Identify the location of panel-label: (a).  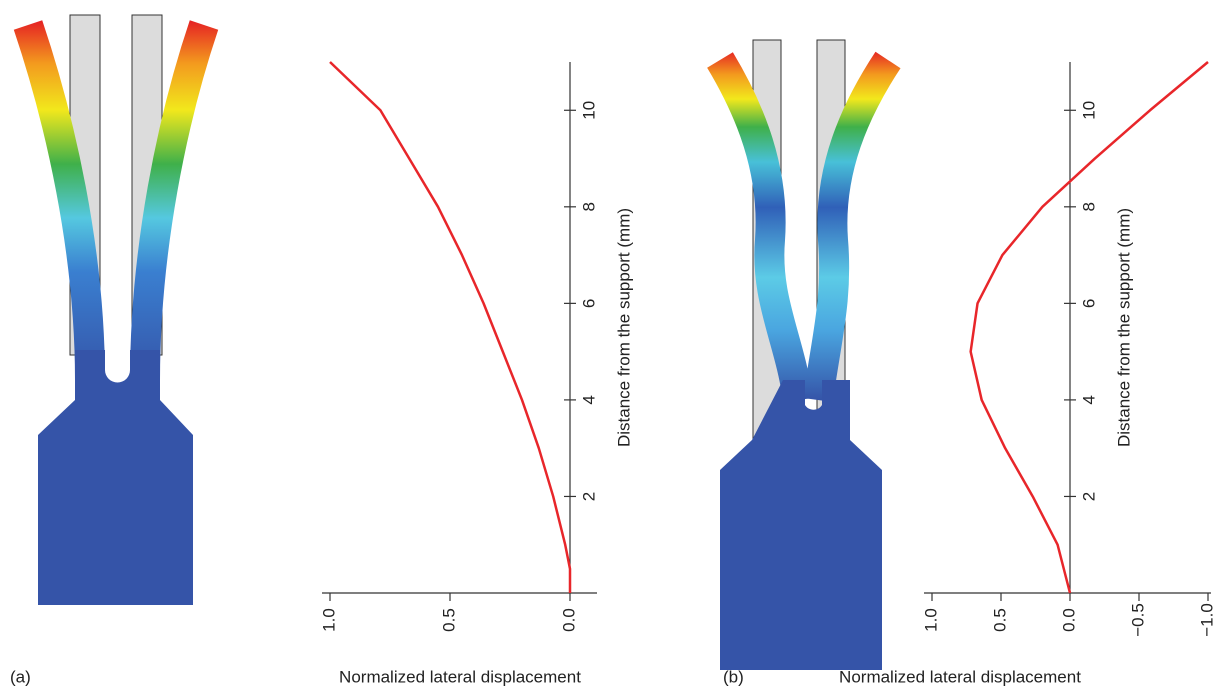
(20, 676).